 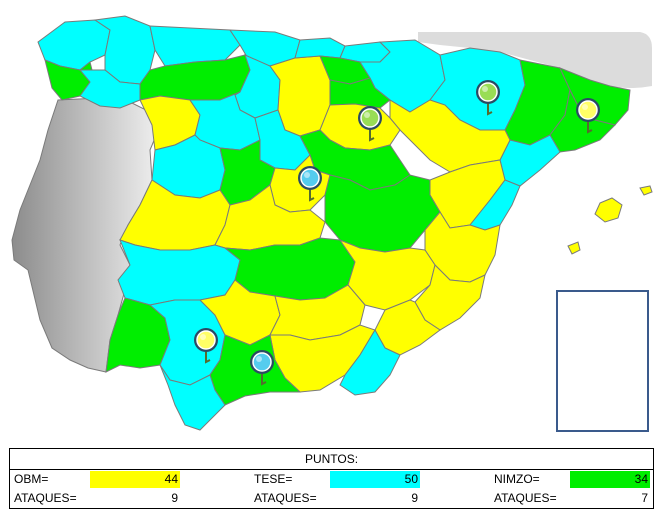 What do you see at coordinates (273, 479) in the screenshot?
I see `tese-label: TESE=` at bounding box center [273, 479].